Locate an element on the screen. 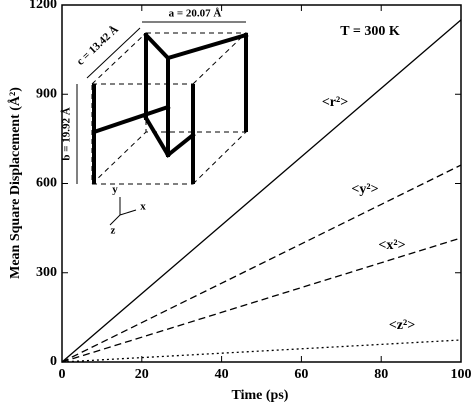 This screenshot has height=407, width=474. series-line is located at coordinates (261, 351).